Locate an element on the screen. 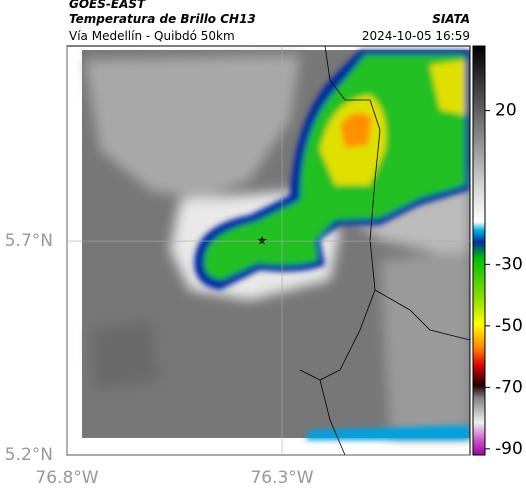 Image resolution: width=526 pixels, height=491 pixels. product: Temperatura de Brillo CH13 is located at coordinates (162, 19).